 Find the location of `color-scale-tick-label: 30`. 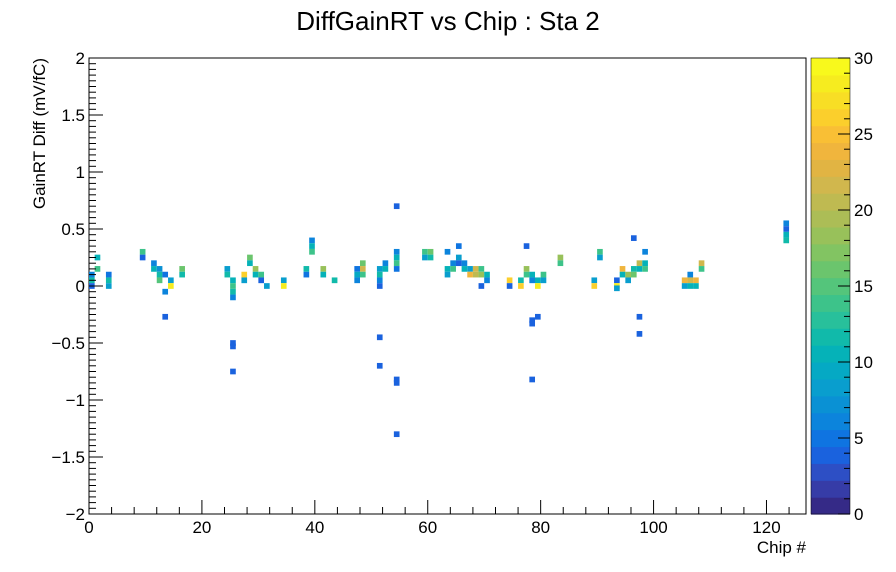

color-scale-tick-label: 30 is located at coordinates (863, 58).